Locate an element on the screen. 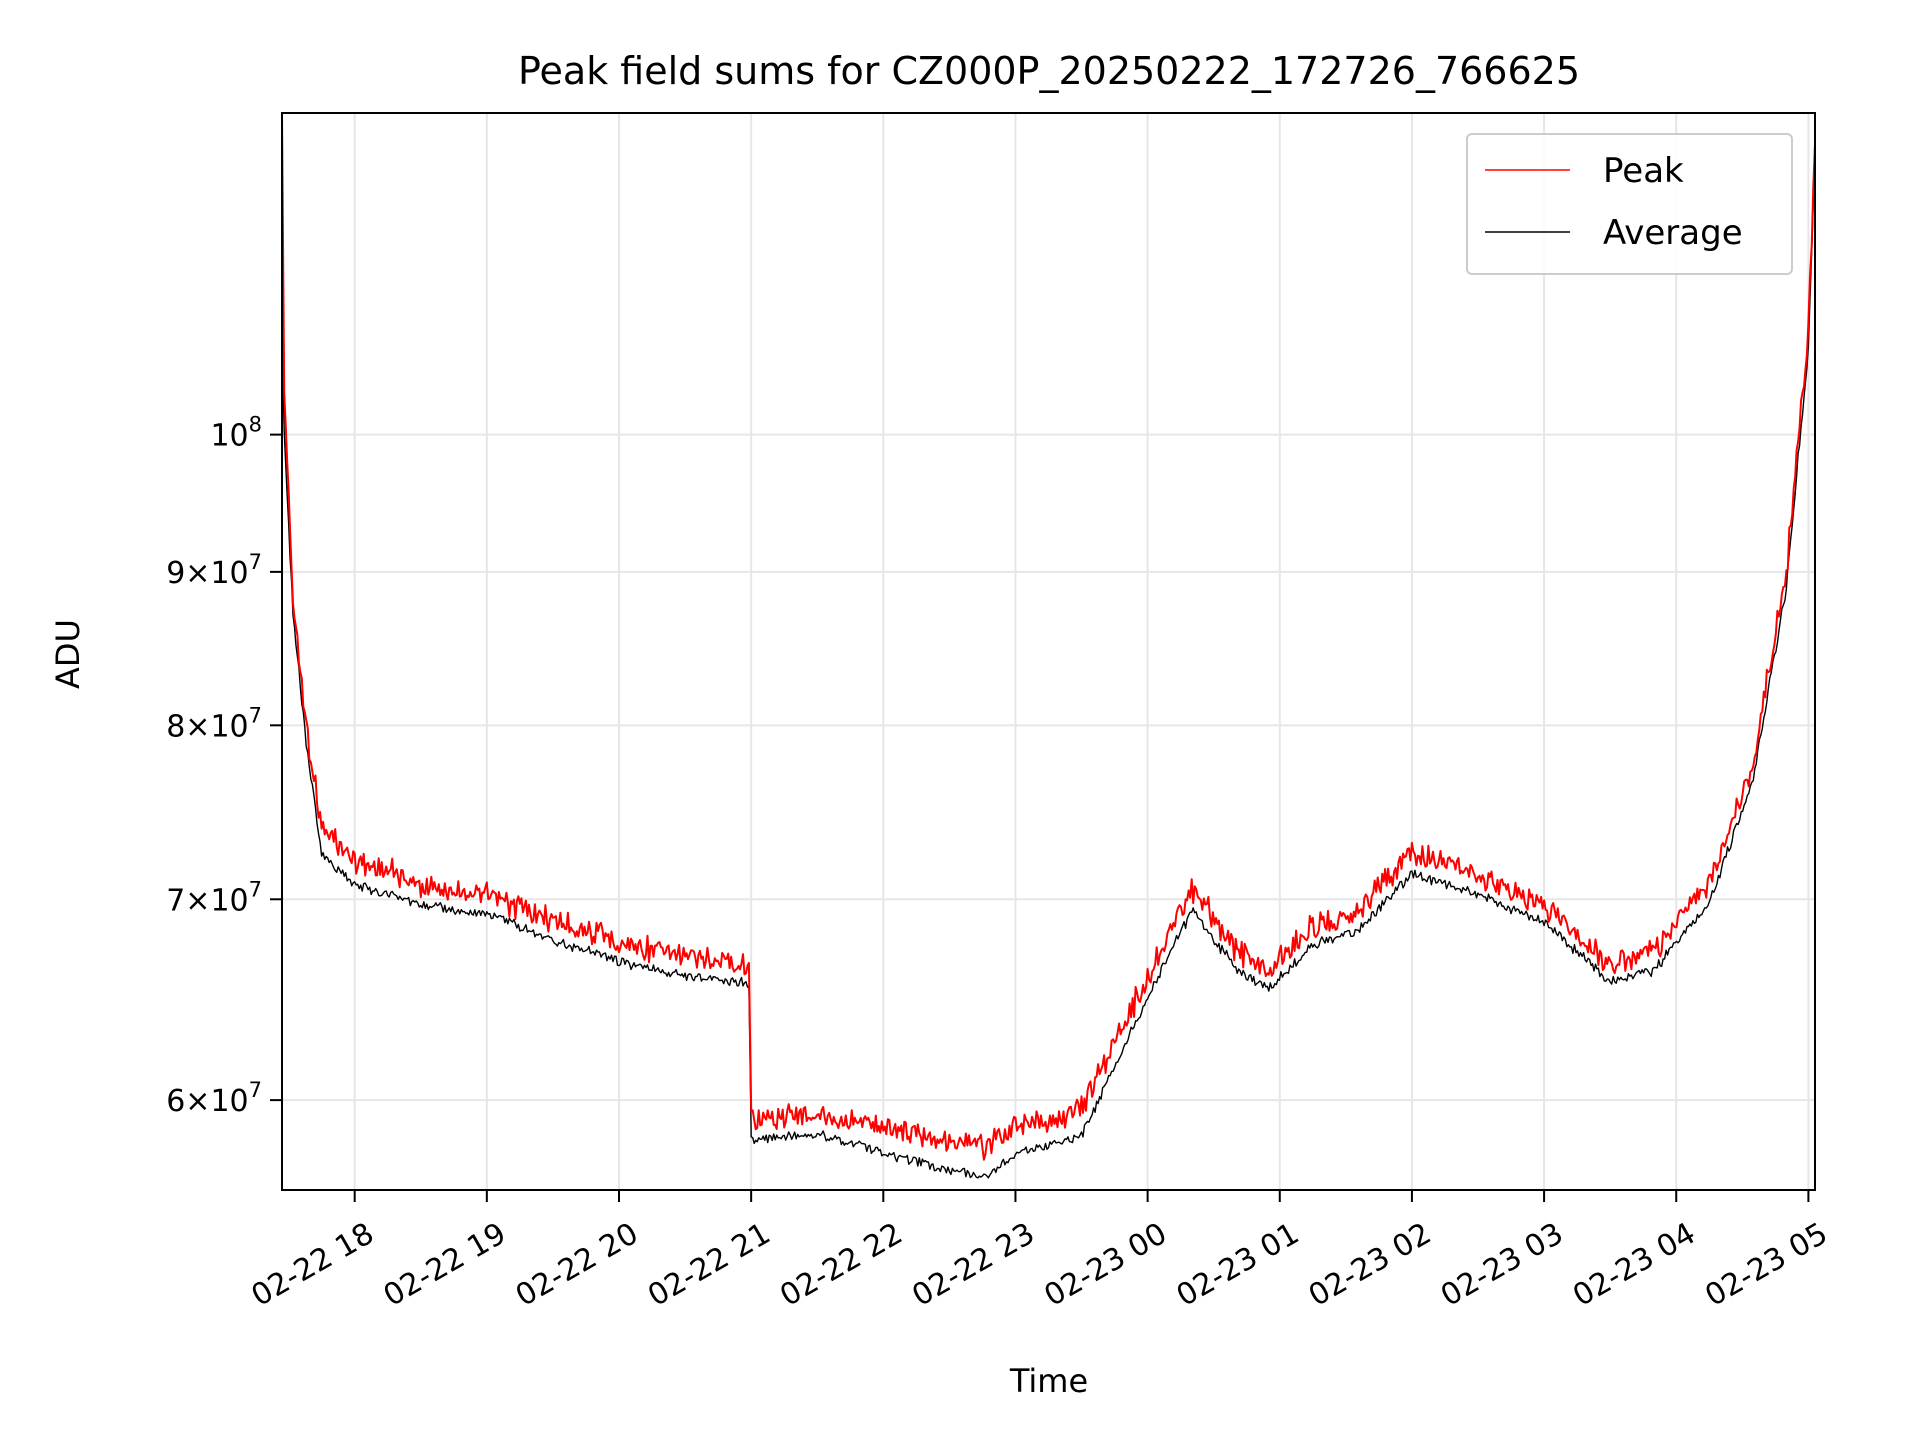 Image resolution: width=1920 pixels, height=1440 pixels. y-axis: 6×107 7×107 8×107 9×107 108 is located at coordinates (224, 766).